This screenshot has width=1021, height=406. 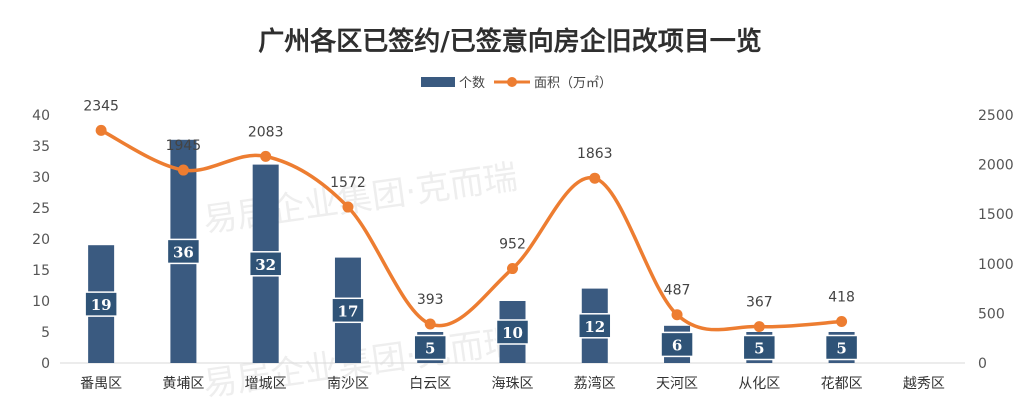 What do you see at coordinates (759, 303) in the screenshot?
I see `line-value-label: 367` at bounding box center [759, 303].